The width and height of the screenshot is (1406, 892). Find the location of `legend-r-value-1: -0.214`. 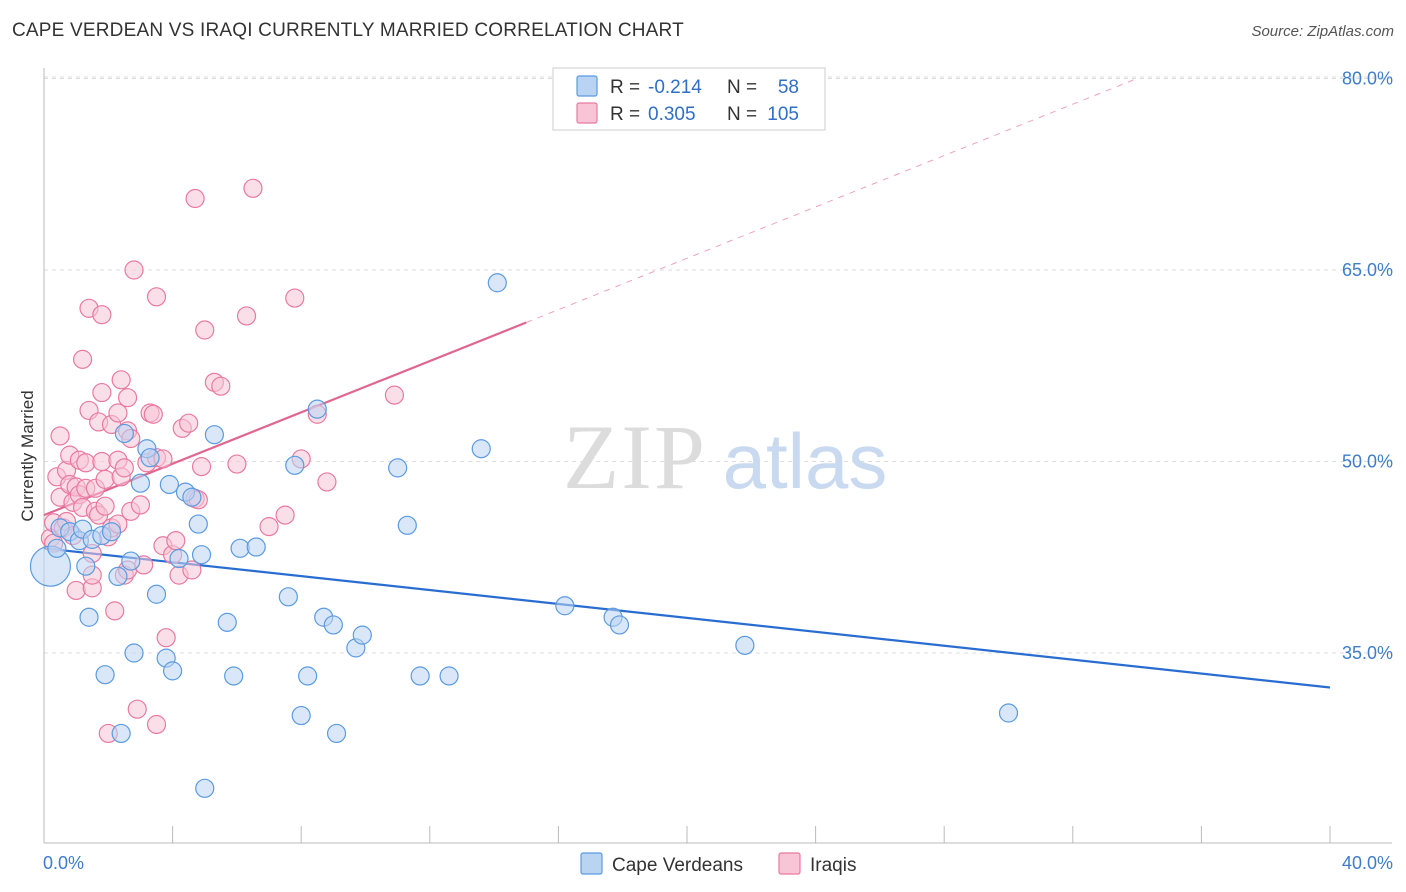

legend-r-value-1: -0.214 is located at coordinates (675, 87).